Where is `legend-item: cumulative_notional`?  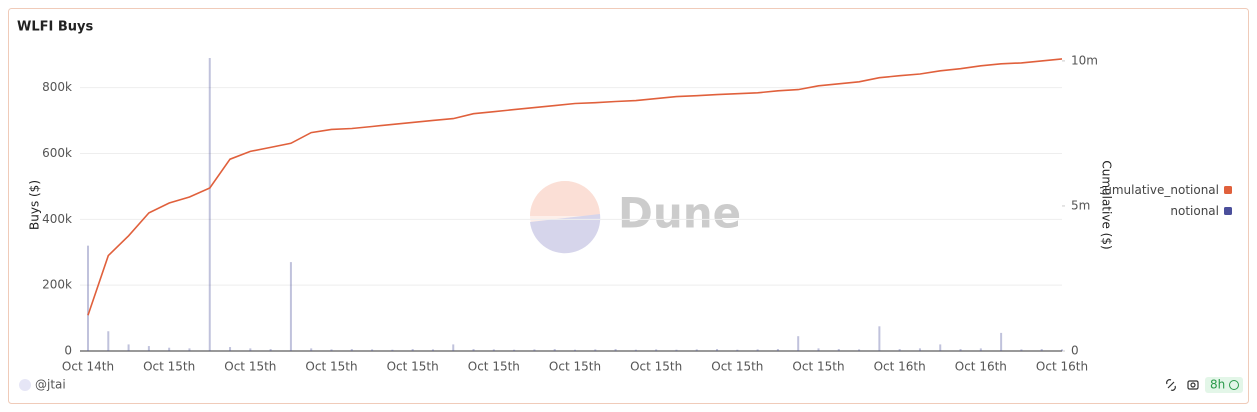 legend-item: cumulative_notional is located at coordinates (1159, 190).